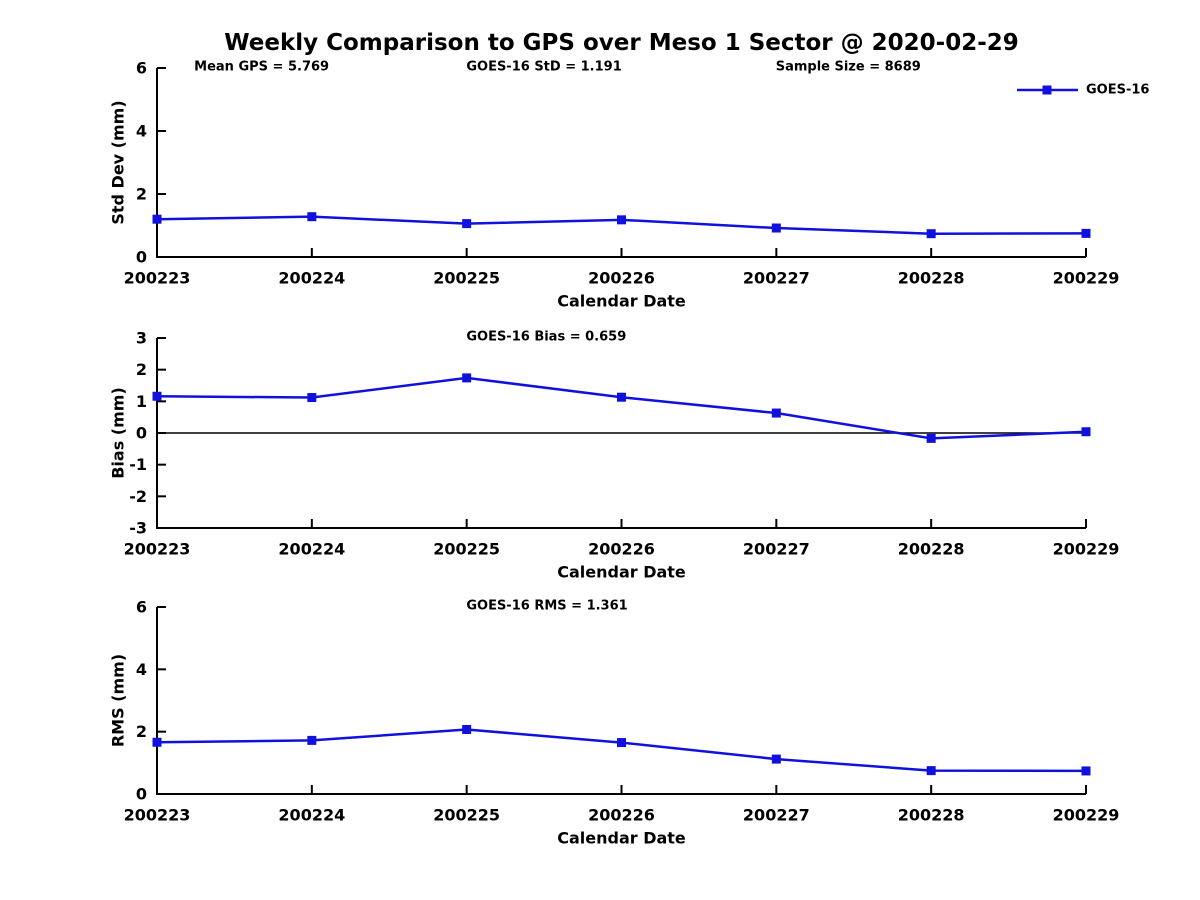 This screenshot has width=1200, height=900. I want to click on y-tick-label: 3, so click(141, 338).